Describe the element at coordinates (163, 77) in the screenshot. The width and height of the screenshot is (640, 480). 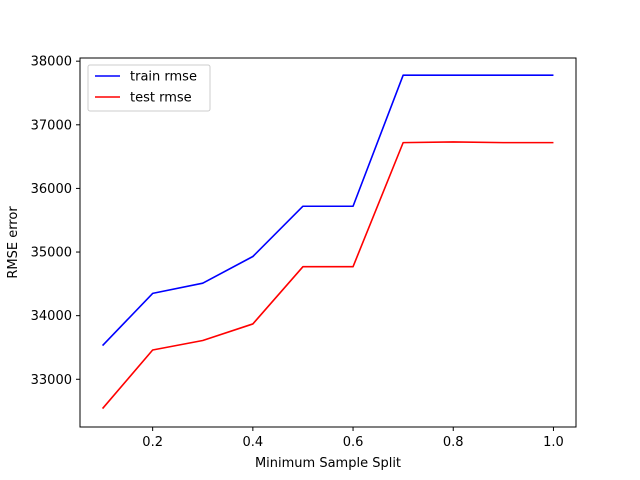
I see `legend-label-train-rmse: train rmse` at that location.